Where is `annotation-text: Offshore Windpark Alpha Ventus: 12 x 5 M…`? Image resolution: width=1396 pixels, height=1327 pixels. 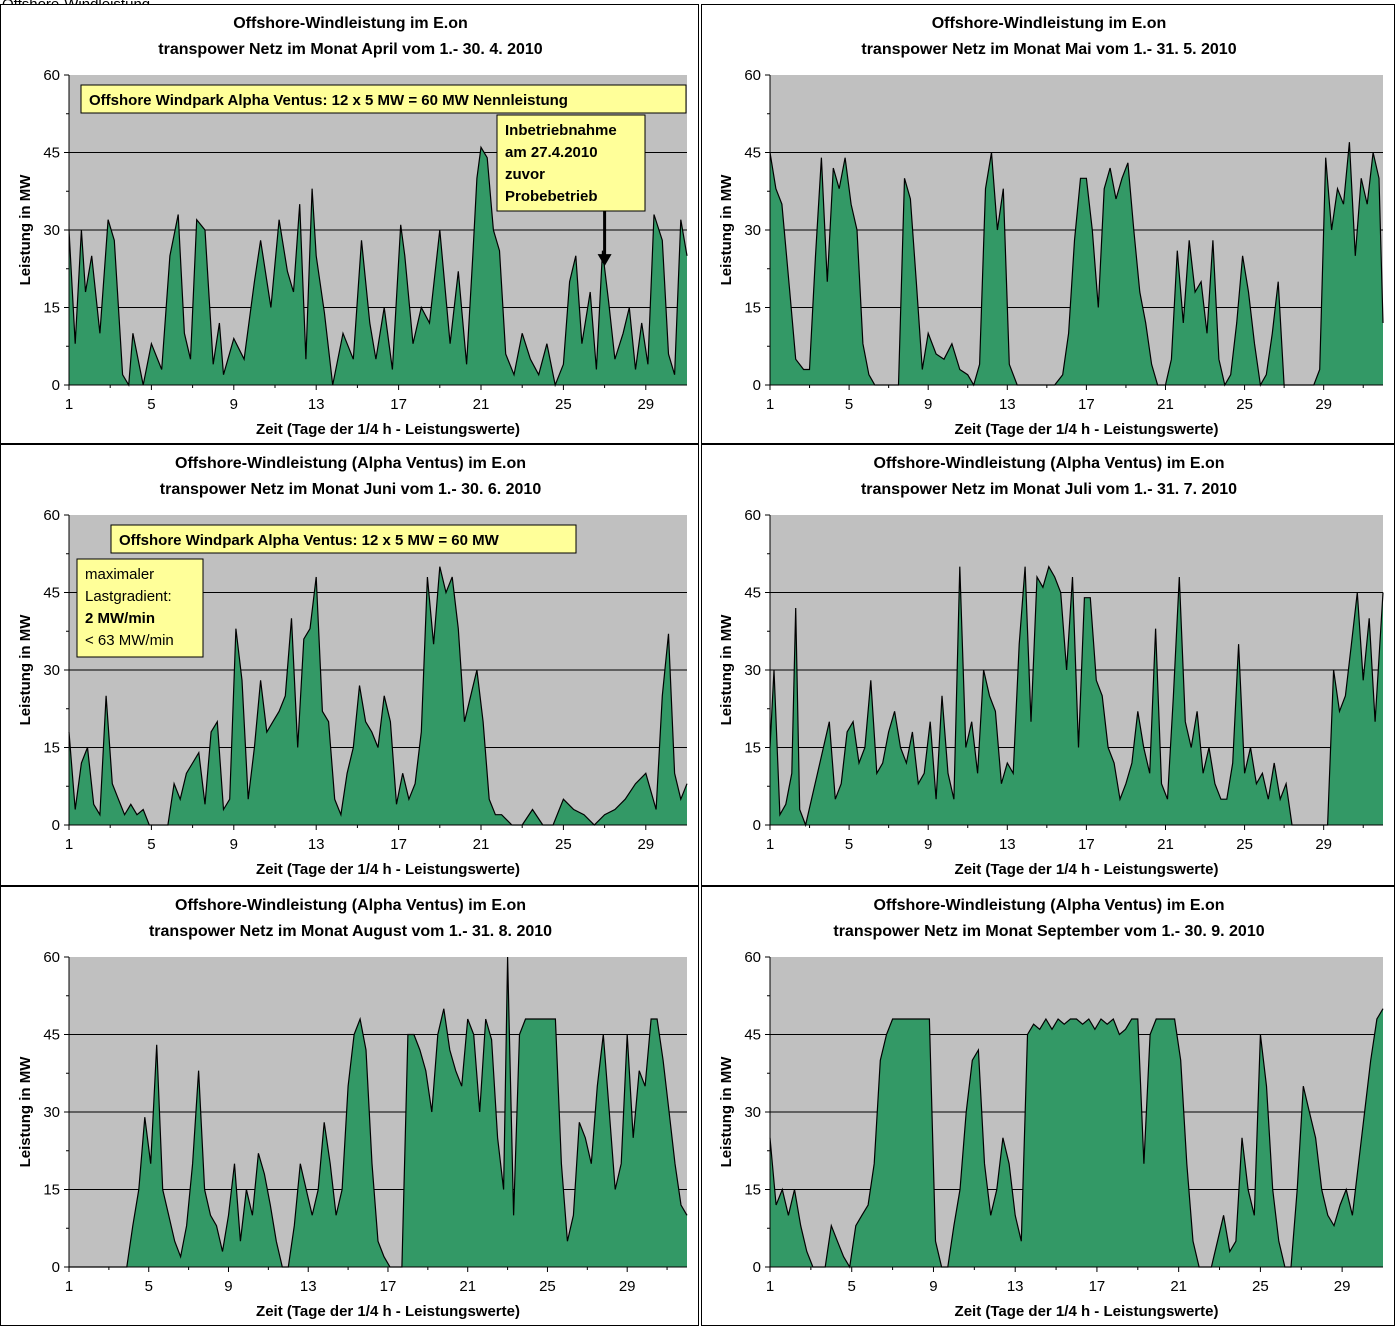
annotation-text: Offshore Windpark Alpha Ventus: 12 x 5 M… is located at coordinates (309, 540).